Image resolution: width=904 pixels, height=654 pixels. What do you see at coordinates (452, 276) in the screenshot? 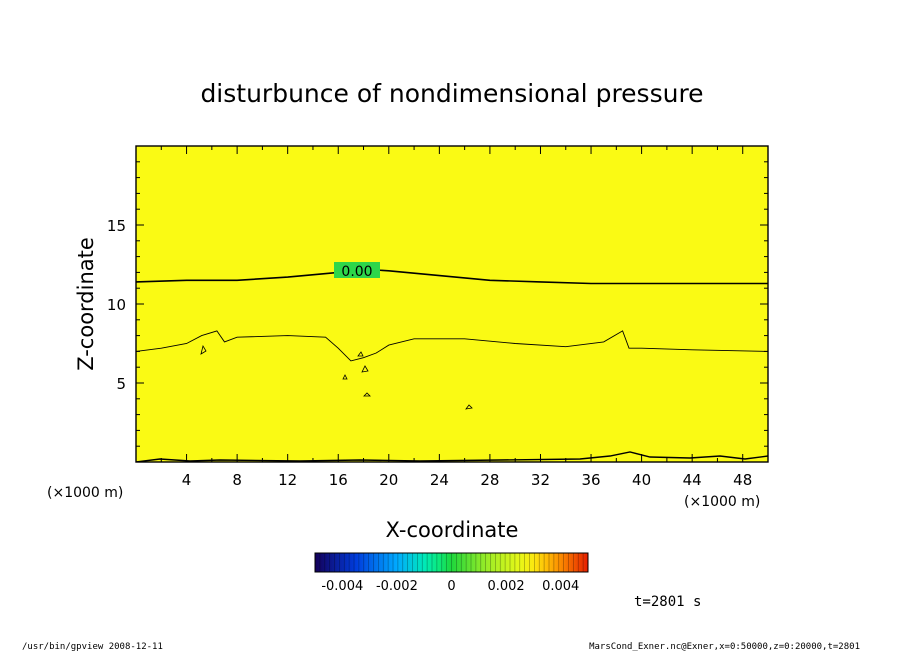
I see `contour-line-zero` at bounding box center [452, 276].